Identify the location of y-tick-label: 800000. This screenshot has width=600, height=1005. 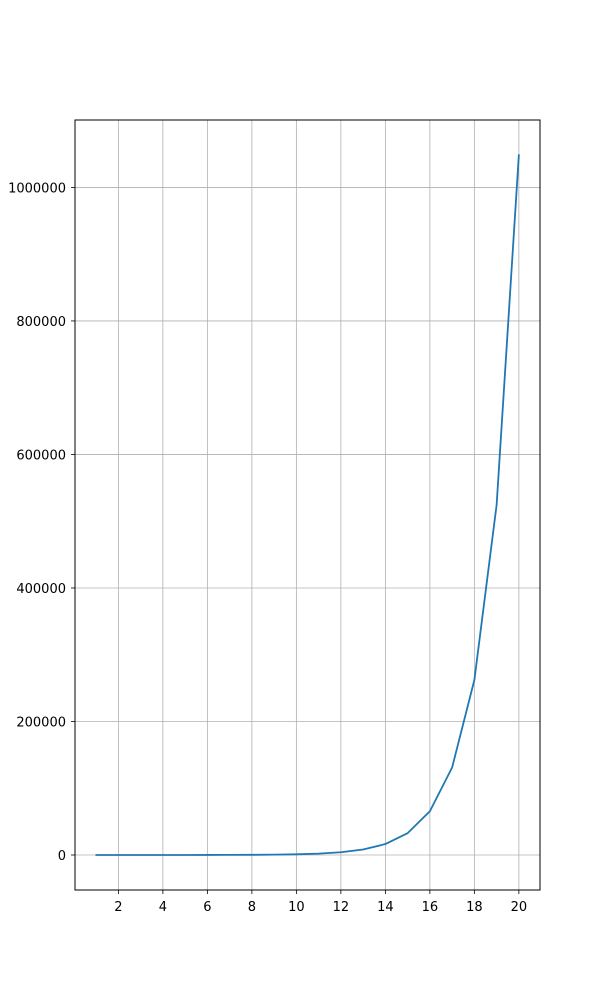
(41, 322).